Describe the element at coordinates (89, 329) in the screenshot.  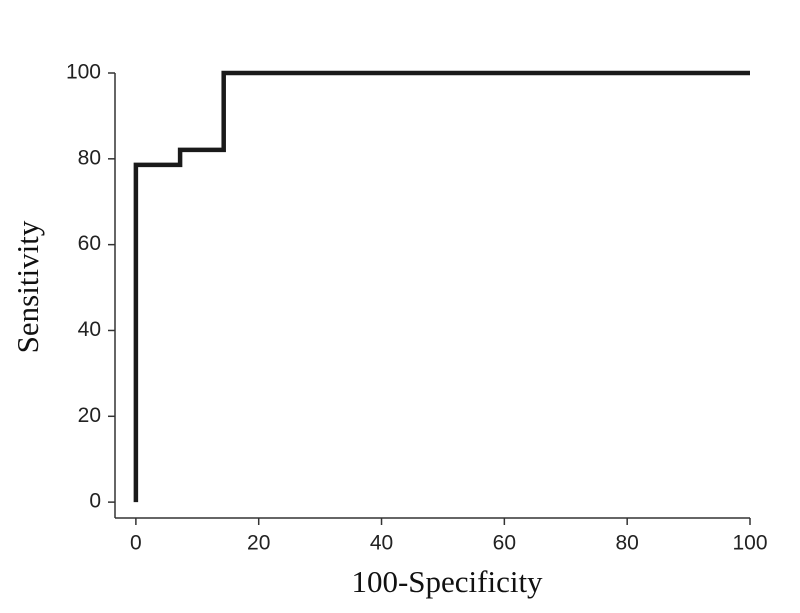
I see `y-tick-label: 40` at that location.